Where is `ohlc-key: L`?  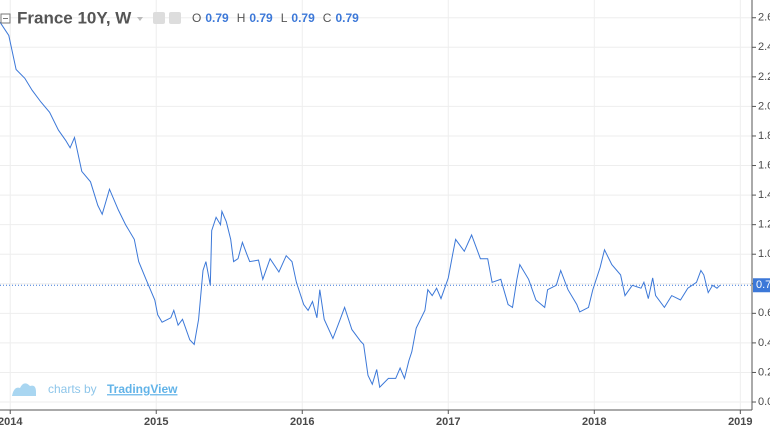
ohlc-key: L is located at coordinates (284, 18).